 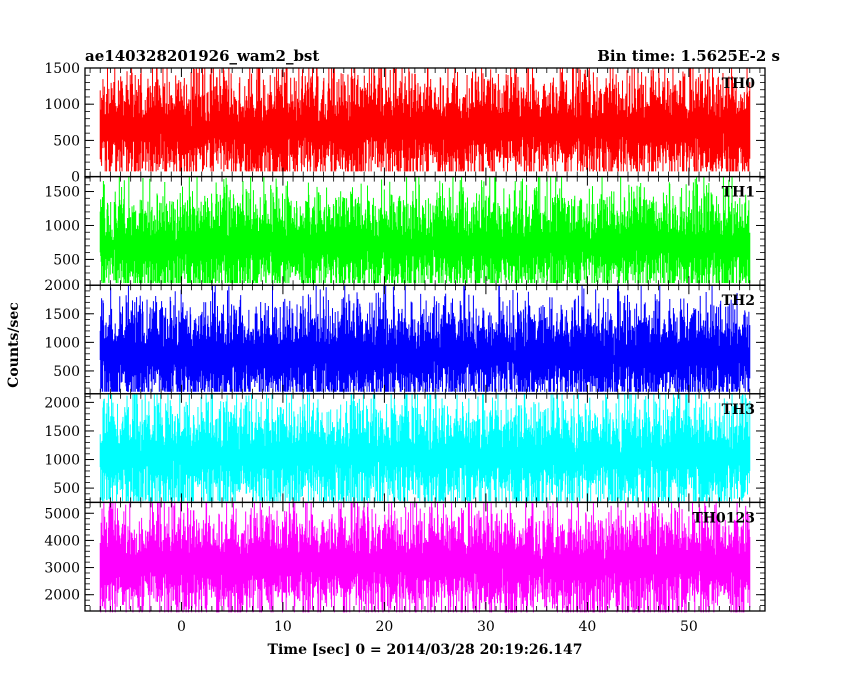 I want to click on y-tick-label: 4000, so click(x=62, y=541).